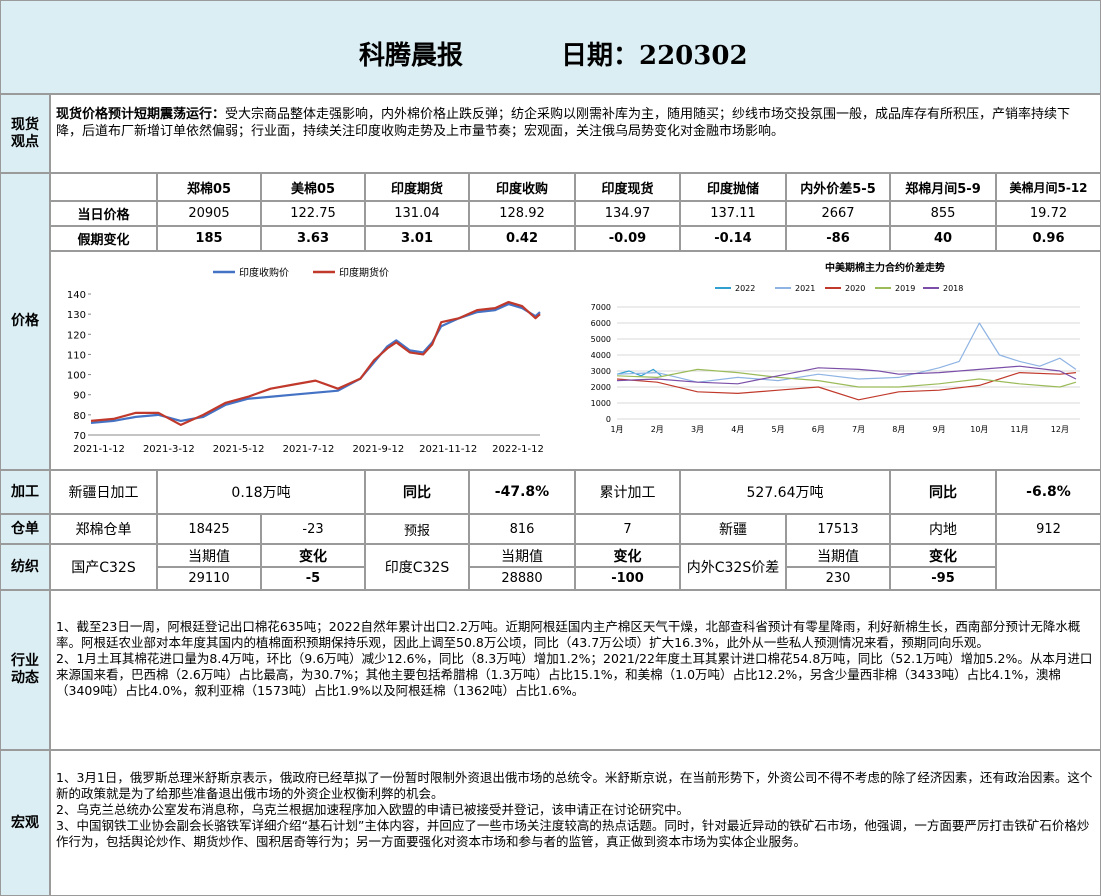 The width and height of the screenshot is (1101, 896). What do you see at coordinates (417, 529) in the screenshot?
I see `forecast-label: 预报` at bounding box center [417, 529].